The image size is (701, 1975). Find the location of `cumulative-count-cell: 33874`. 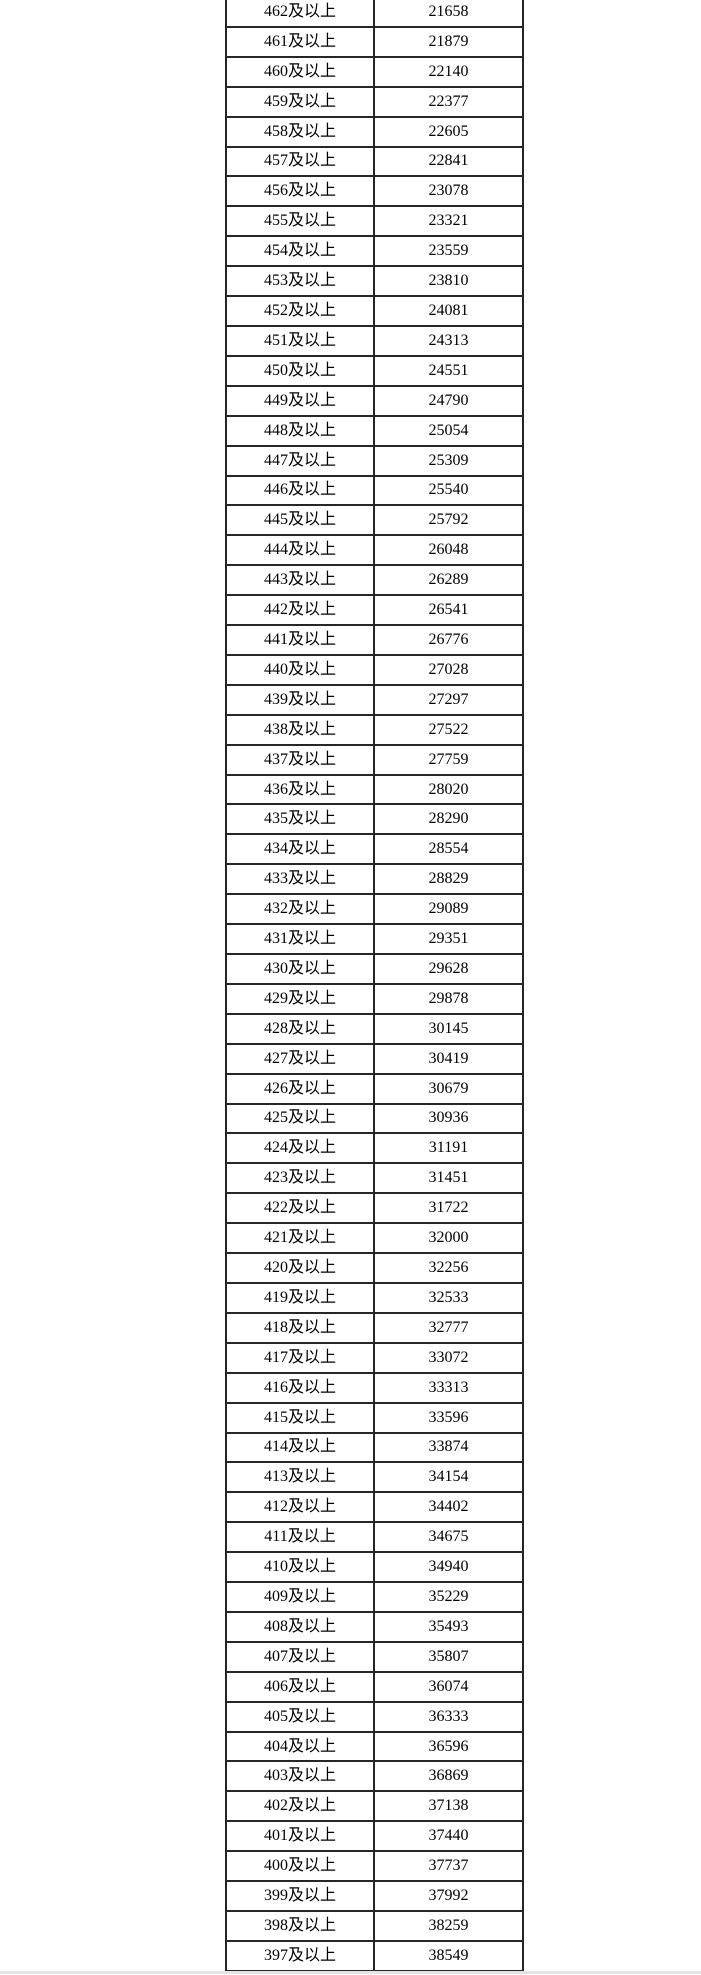

cumulative-count-cell: 33874 is located at coordinates (448, 1447).